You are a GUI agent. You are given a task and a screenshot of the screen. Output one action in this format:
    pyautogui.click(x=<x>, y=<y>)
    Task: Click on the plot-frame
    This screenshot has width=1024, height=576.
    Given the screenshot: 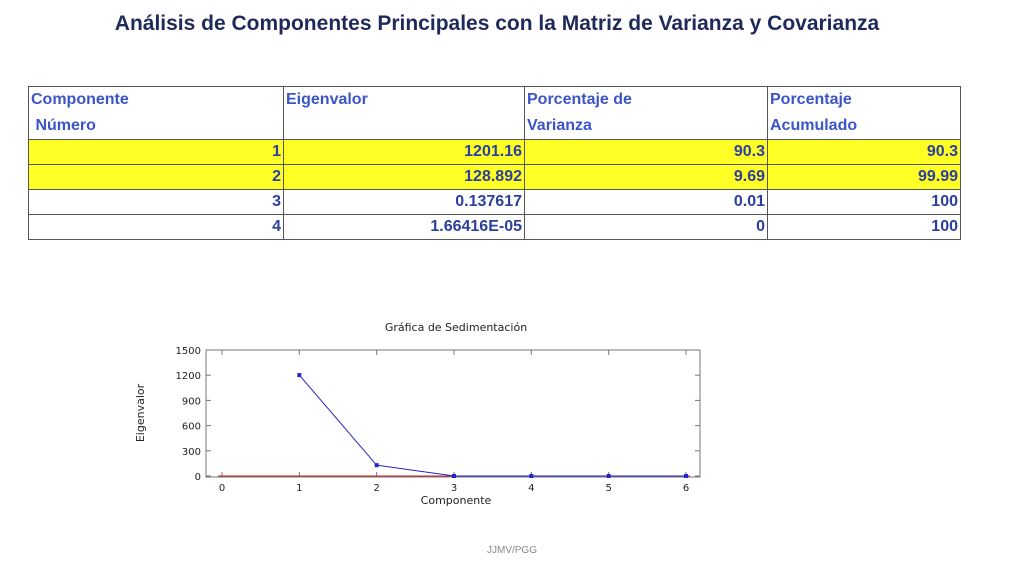 What is the action you would take?
    pyautogui.click(x=453, y=413)
    